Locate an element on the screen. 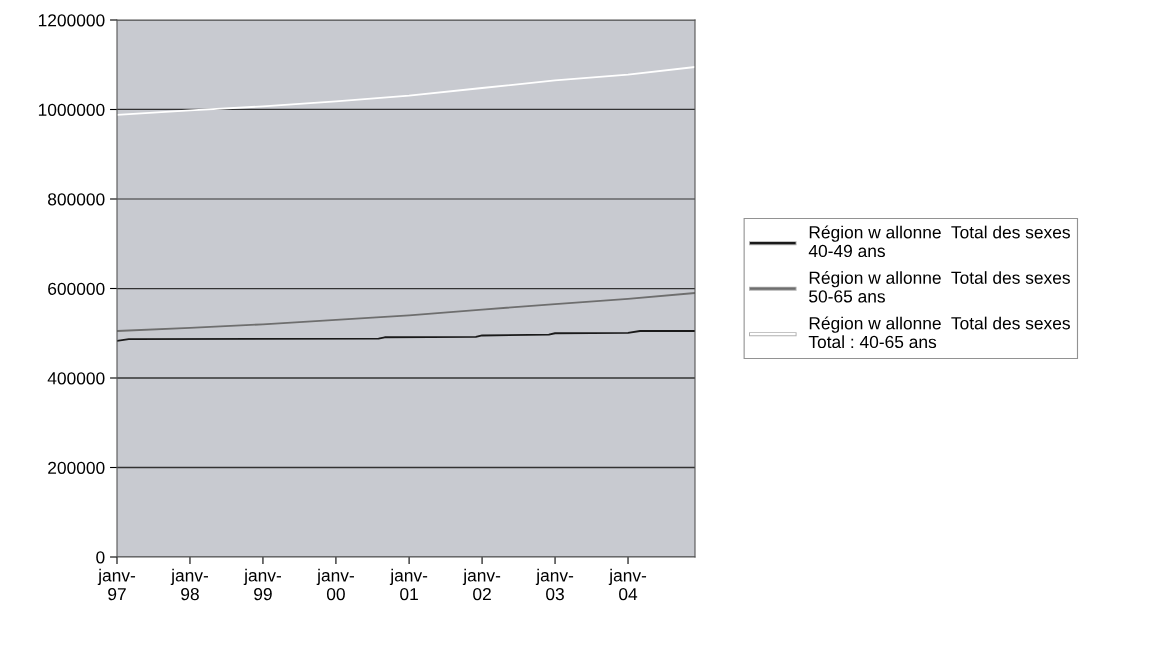 This screenshot has width=1155, height=655. x-tick-label: janv- 01 is located at coordinates (408, 584).